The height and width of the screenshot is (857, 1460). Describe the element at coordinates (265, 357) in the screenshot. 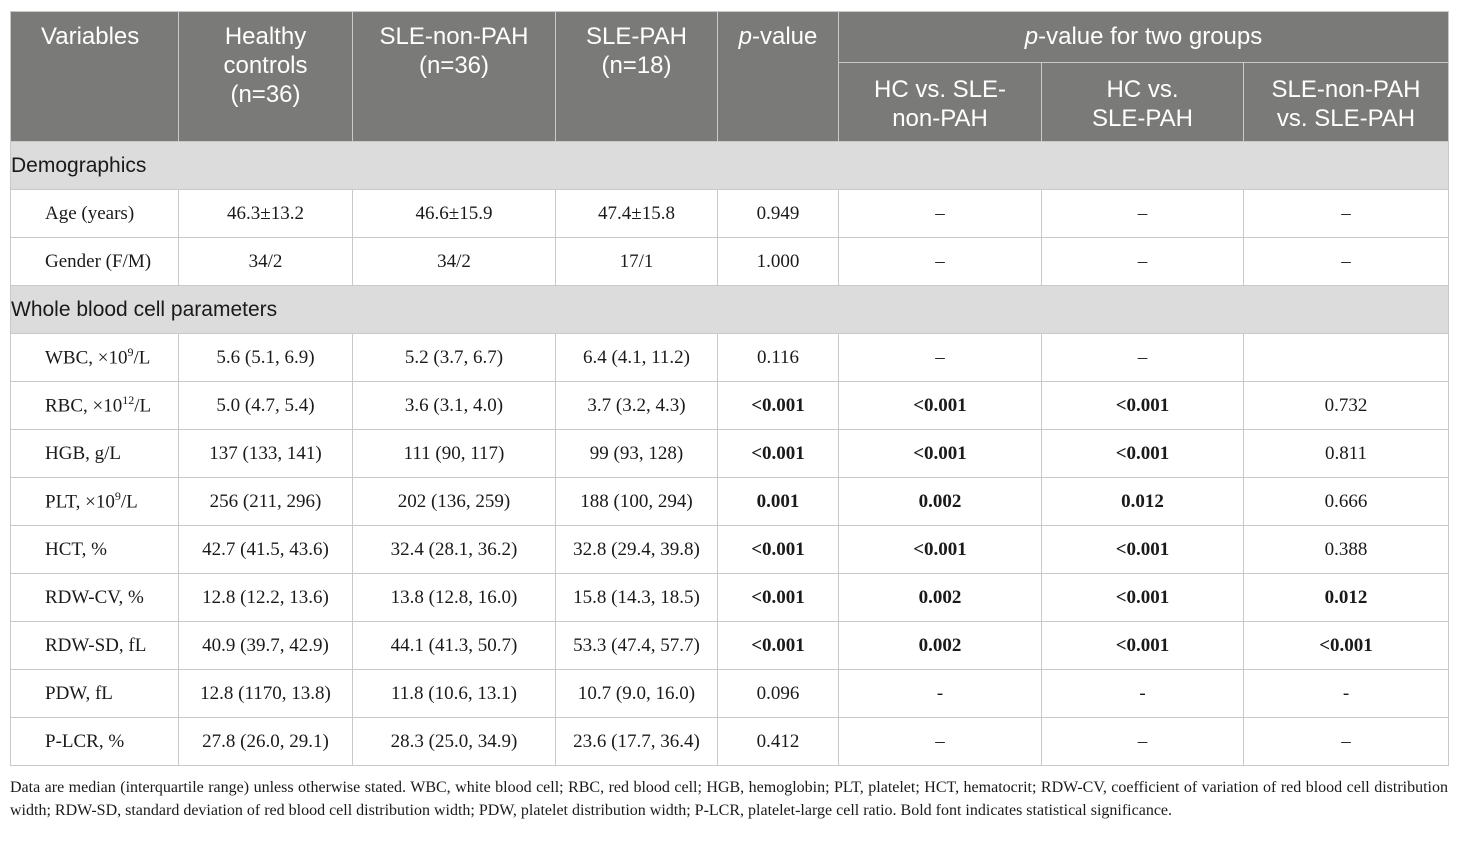

I see `cell-hc: 5.6 (5.1, 6.9)` at that location.